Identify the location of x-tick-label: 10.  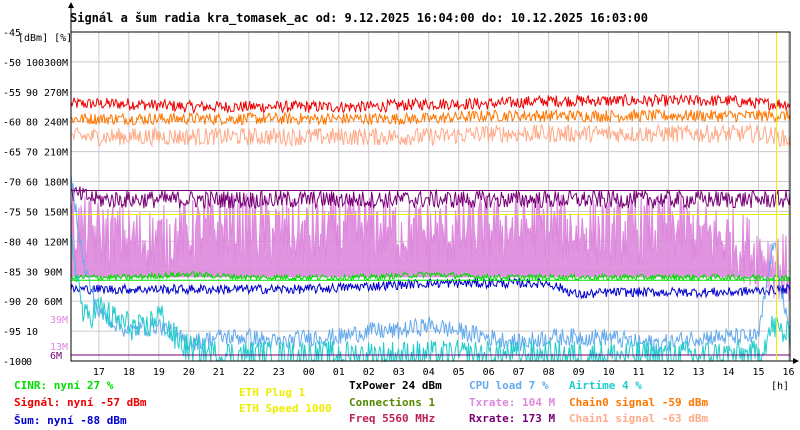
(609, 372).